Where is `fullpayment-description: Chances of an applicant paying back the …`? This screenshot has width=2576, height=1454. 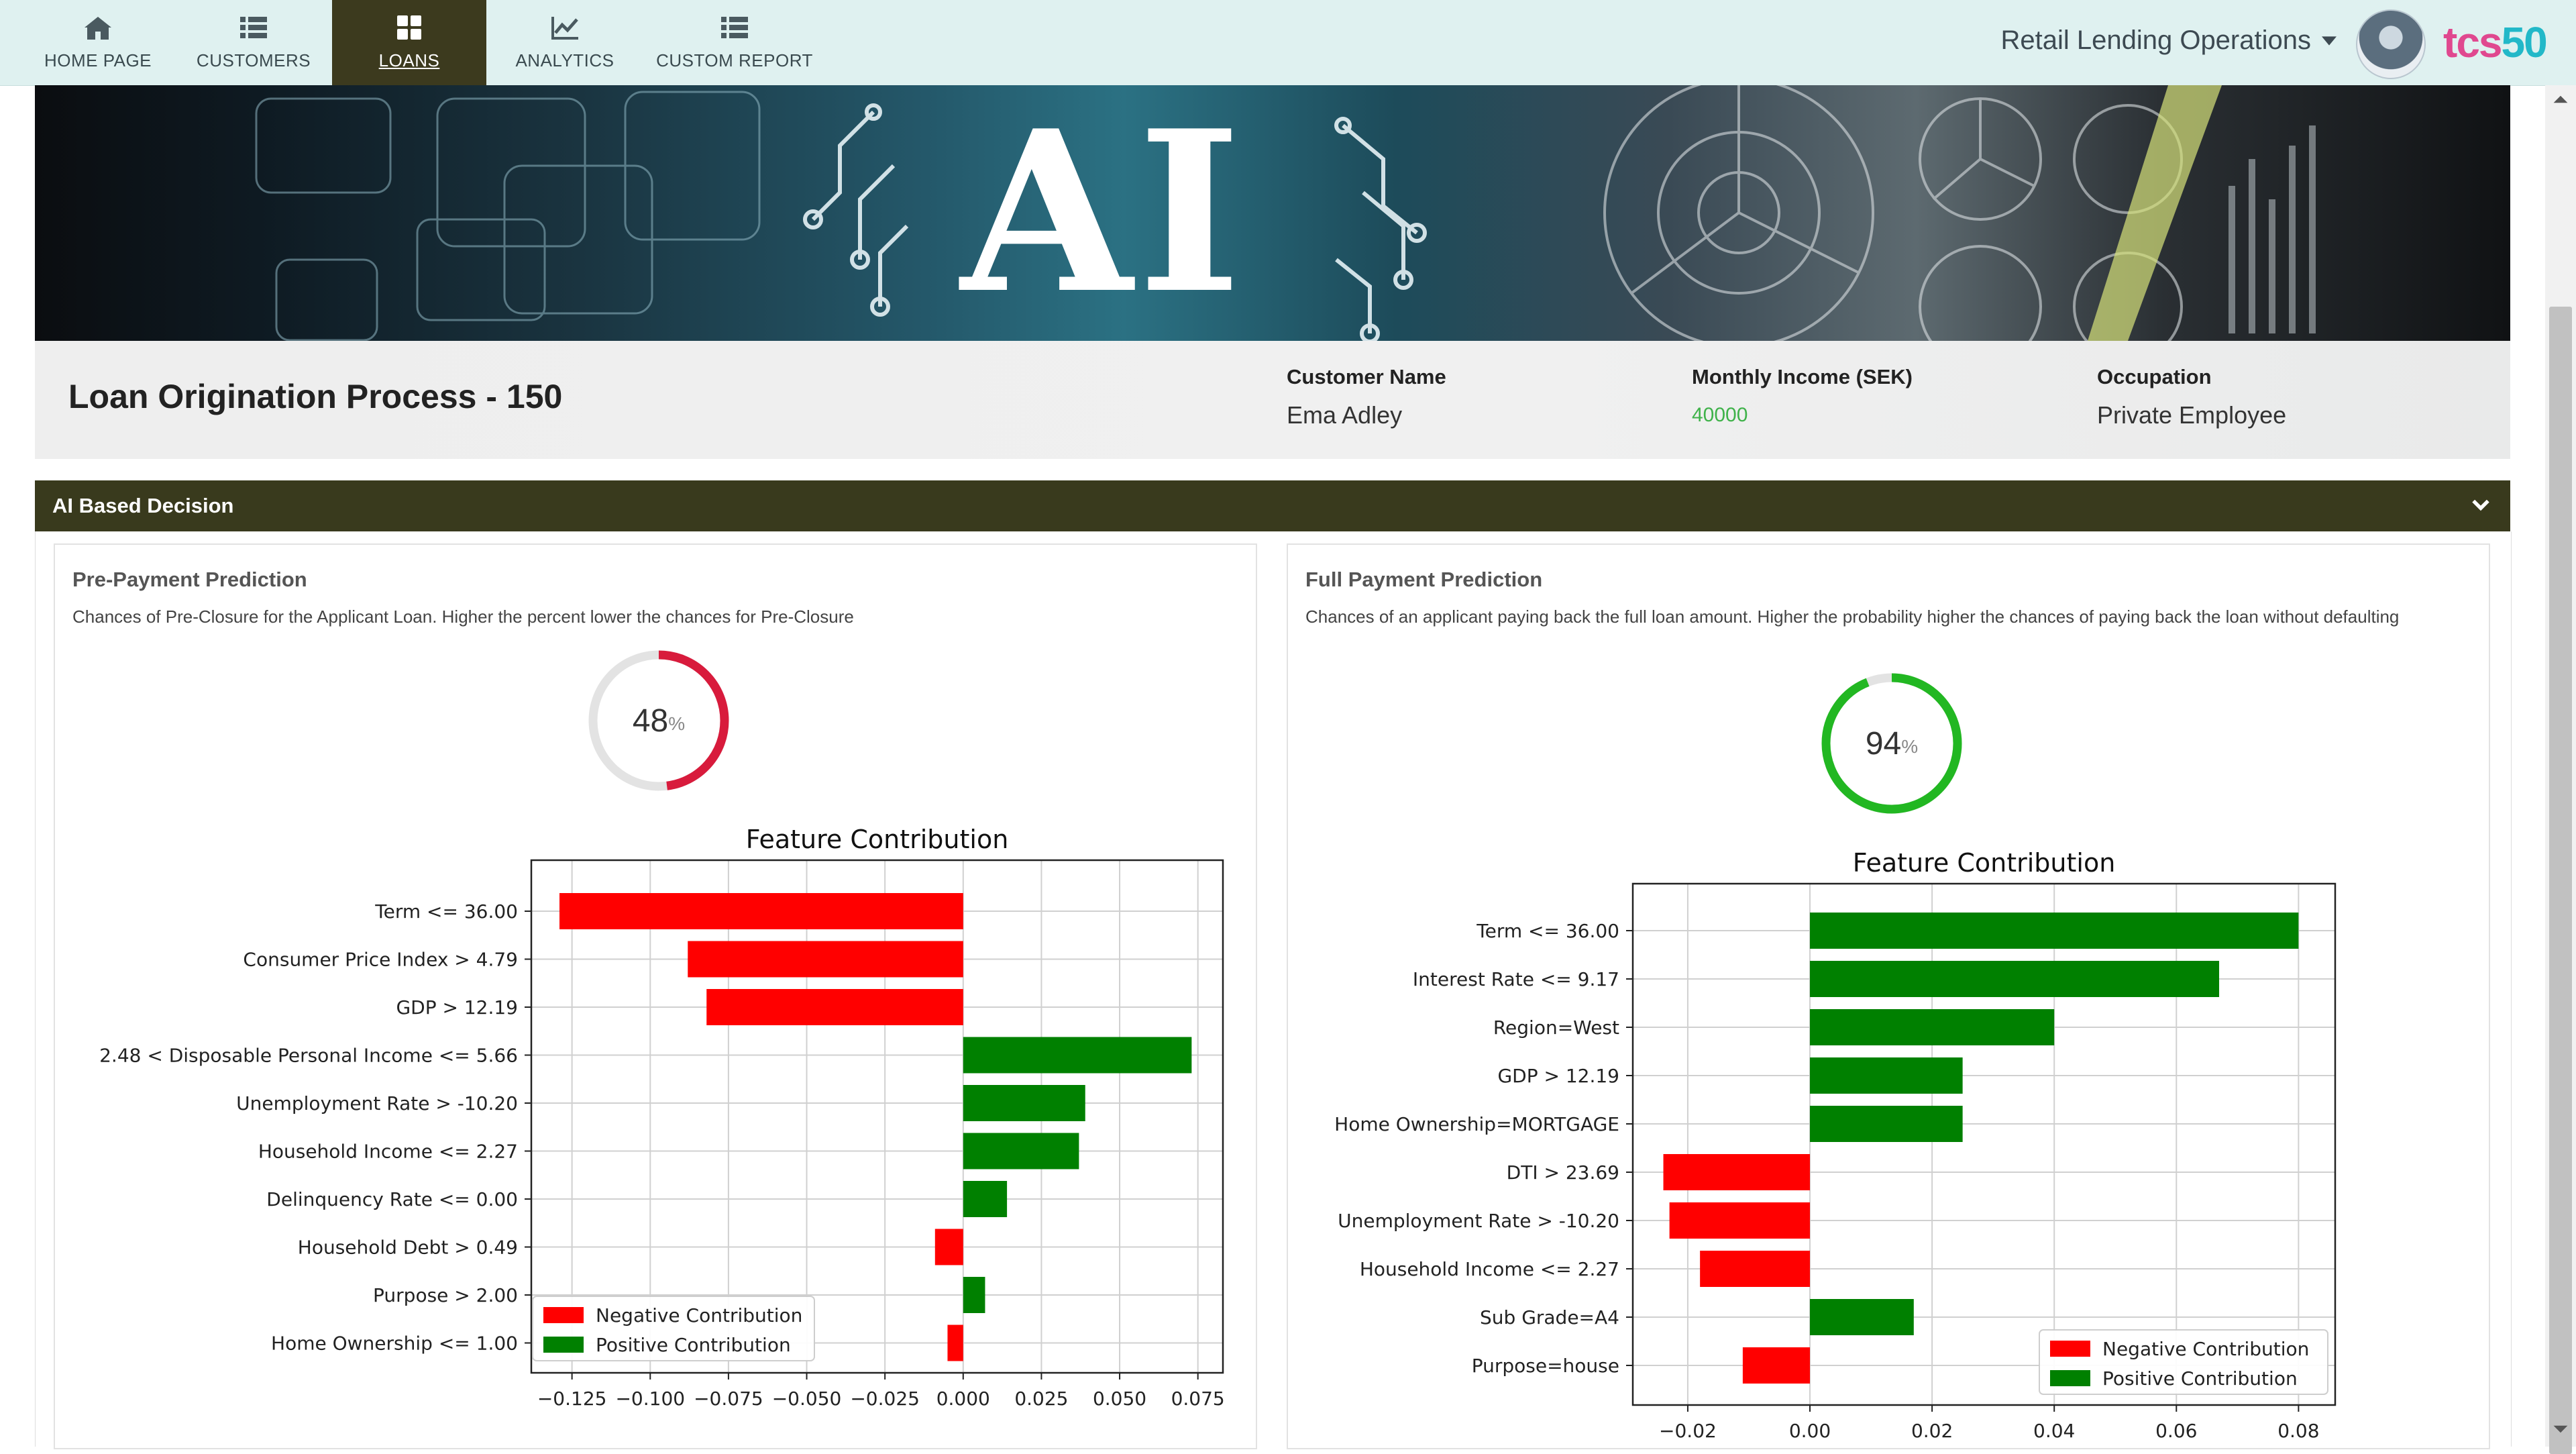
fullpayment-description: Chances of an applicant paying back the … is located at coordinates (1852, 617).